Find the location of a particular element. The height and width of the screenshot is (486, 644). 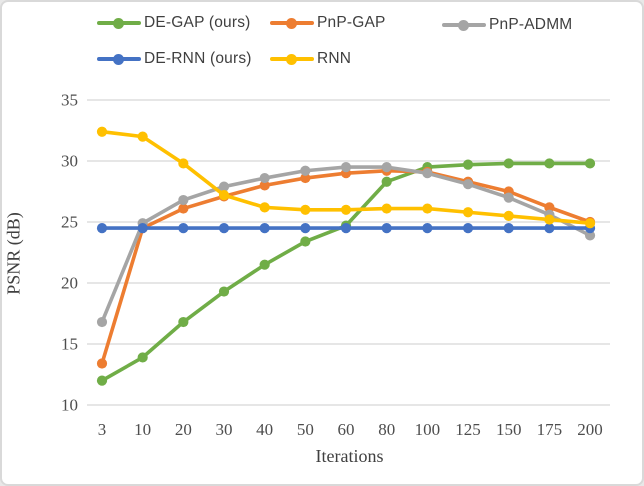

x-tick-label: 125 is located at coordinates (468, 429).